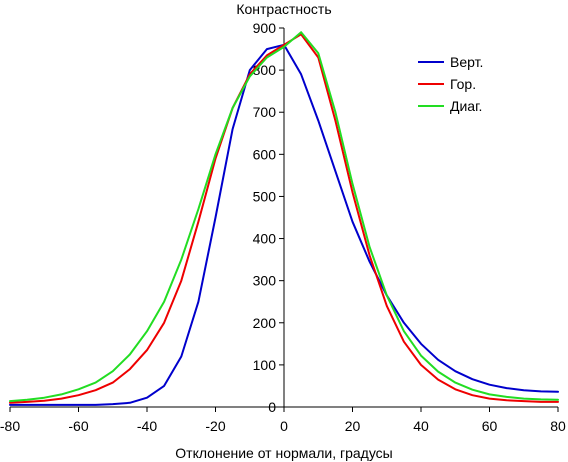 This screenshot has width=568, height=462. I want to click on x-tick-label: -40, so click(147, 426).